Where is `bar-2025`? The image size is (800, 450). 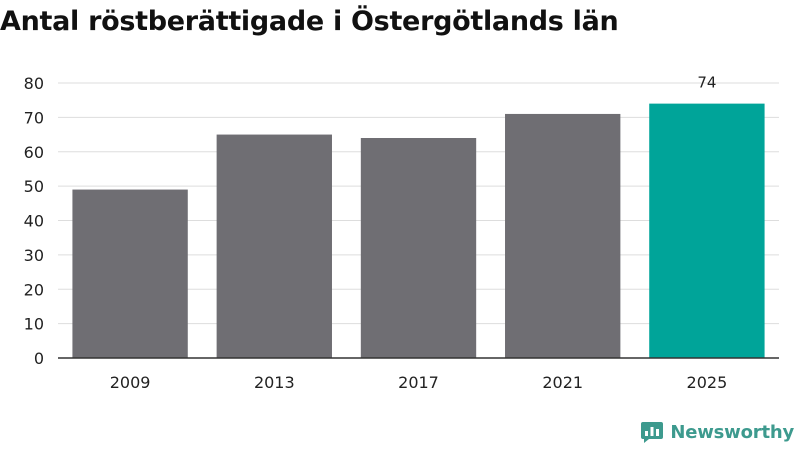 bar-2025 is located at coordinates (707, 230).